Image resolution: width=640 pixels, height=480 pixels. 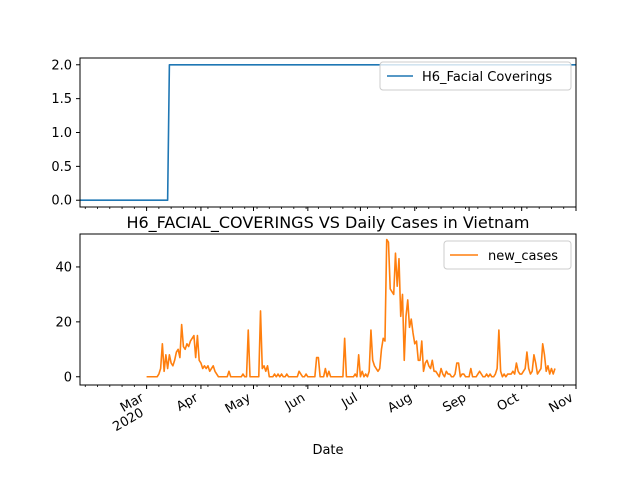 I want to click on x-tick-label: Sep, so click(x=454, y=402).